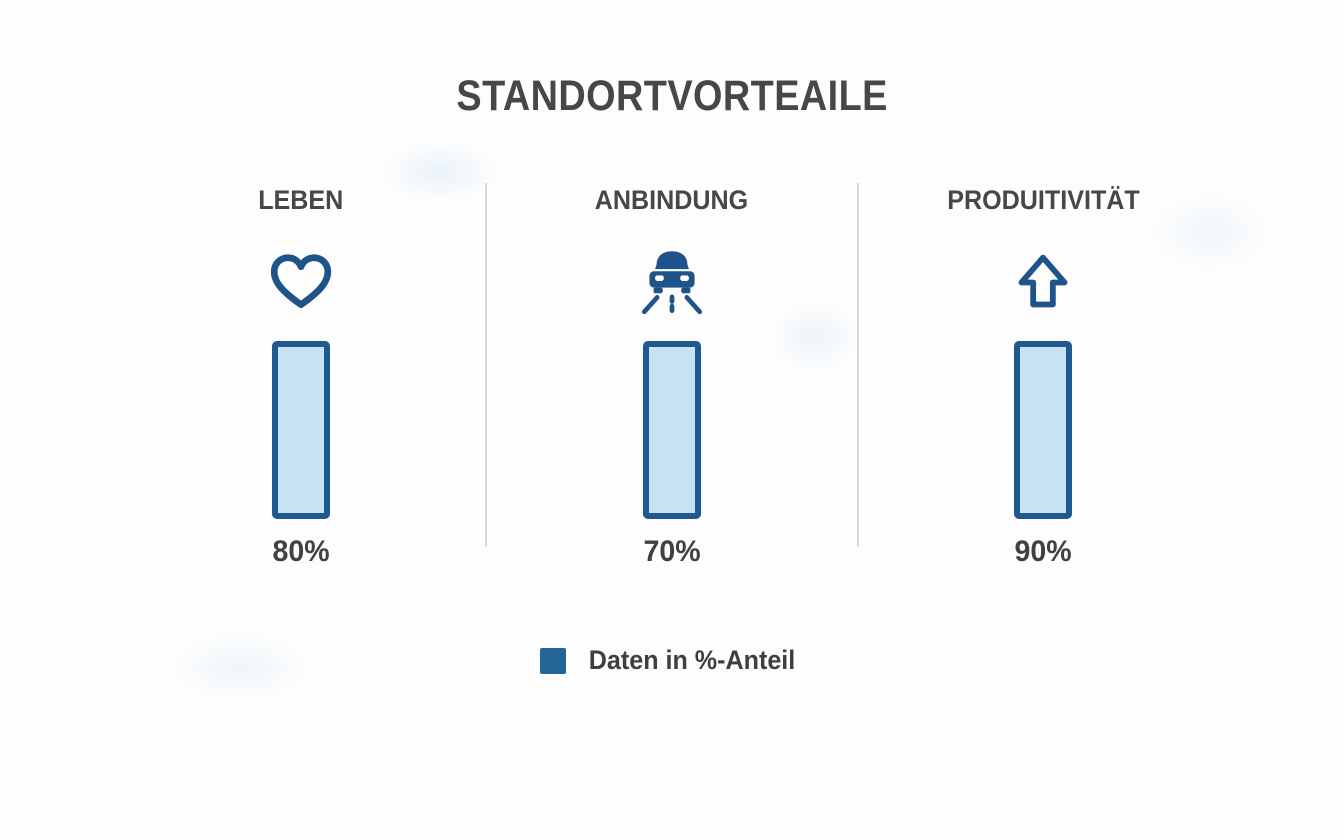 The height and width of the screenshot is (840, 1344). Describe the element at coordinates (1043, 551) in the screenshot. I see `bar-value: 90%` at that location.